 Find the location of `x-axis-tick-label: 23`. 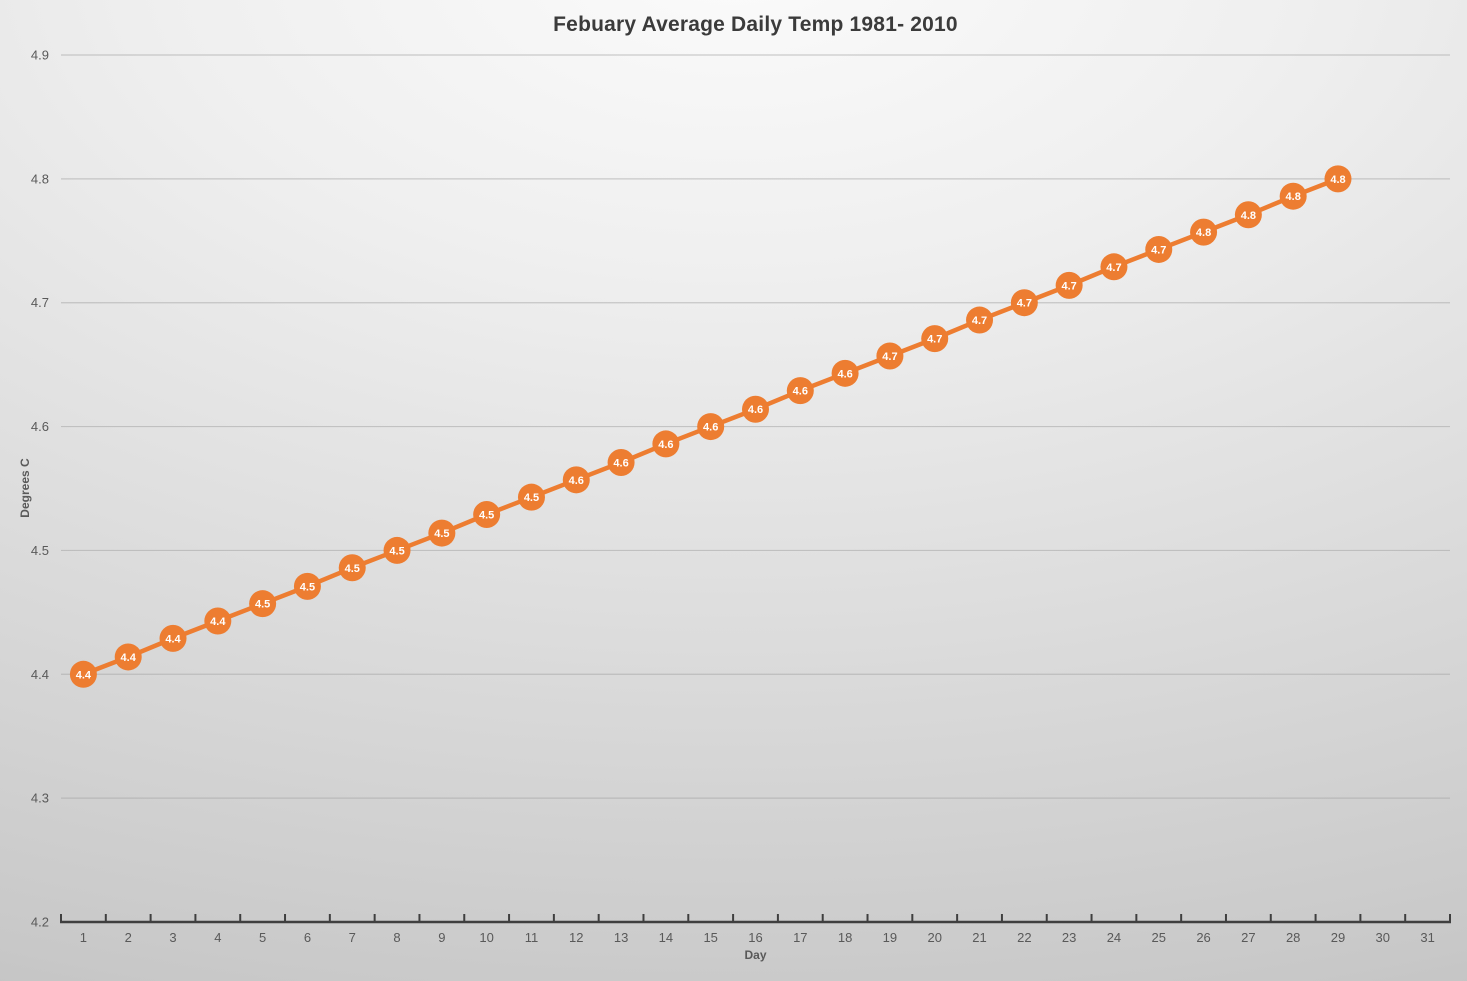

x-axis-tick-label: 23 is located at coordinates (1069, 937).